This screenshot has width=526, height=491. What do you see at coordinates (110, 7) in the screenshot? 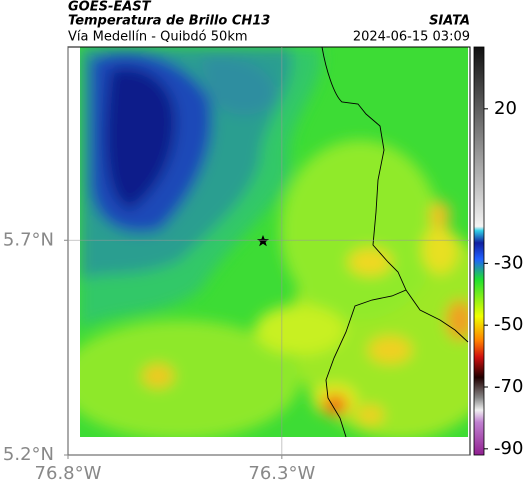
I see `source: GOES-EAST` at bounding box center [110, 7].